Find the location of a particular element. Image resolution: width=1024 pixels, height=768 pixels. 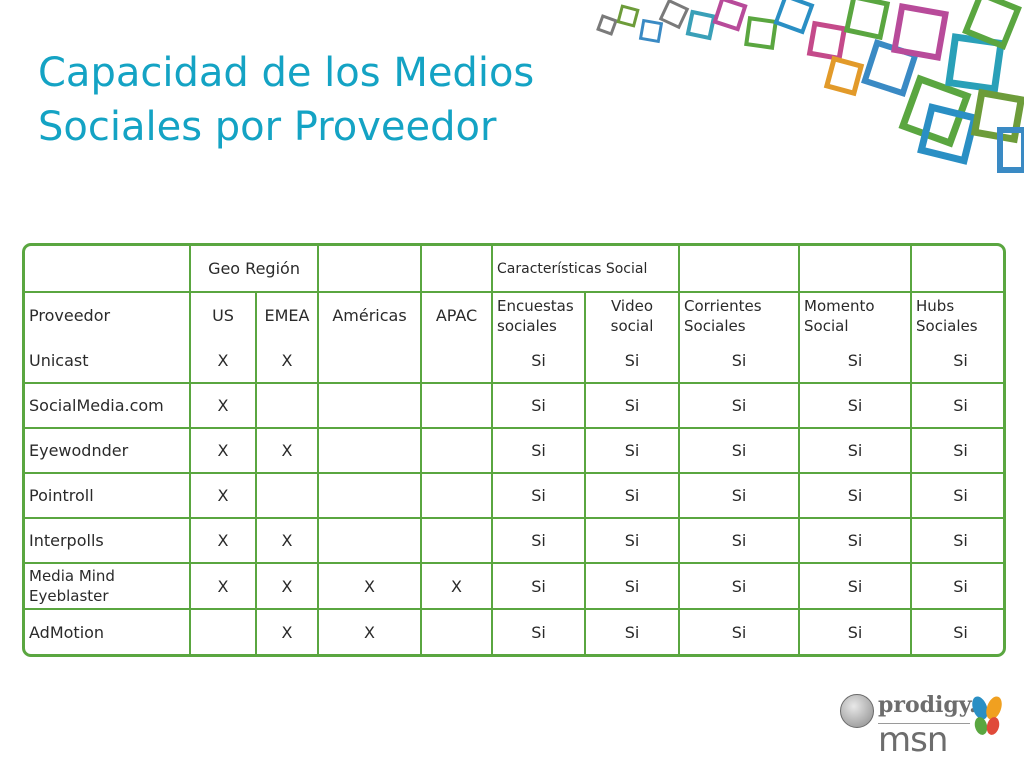

column-header-americas: Américas is located at coordinates (370, 314).